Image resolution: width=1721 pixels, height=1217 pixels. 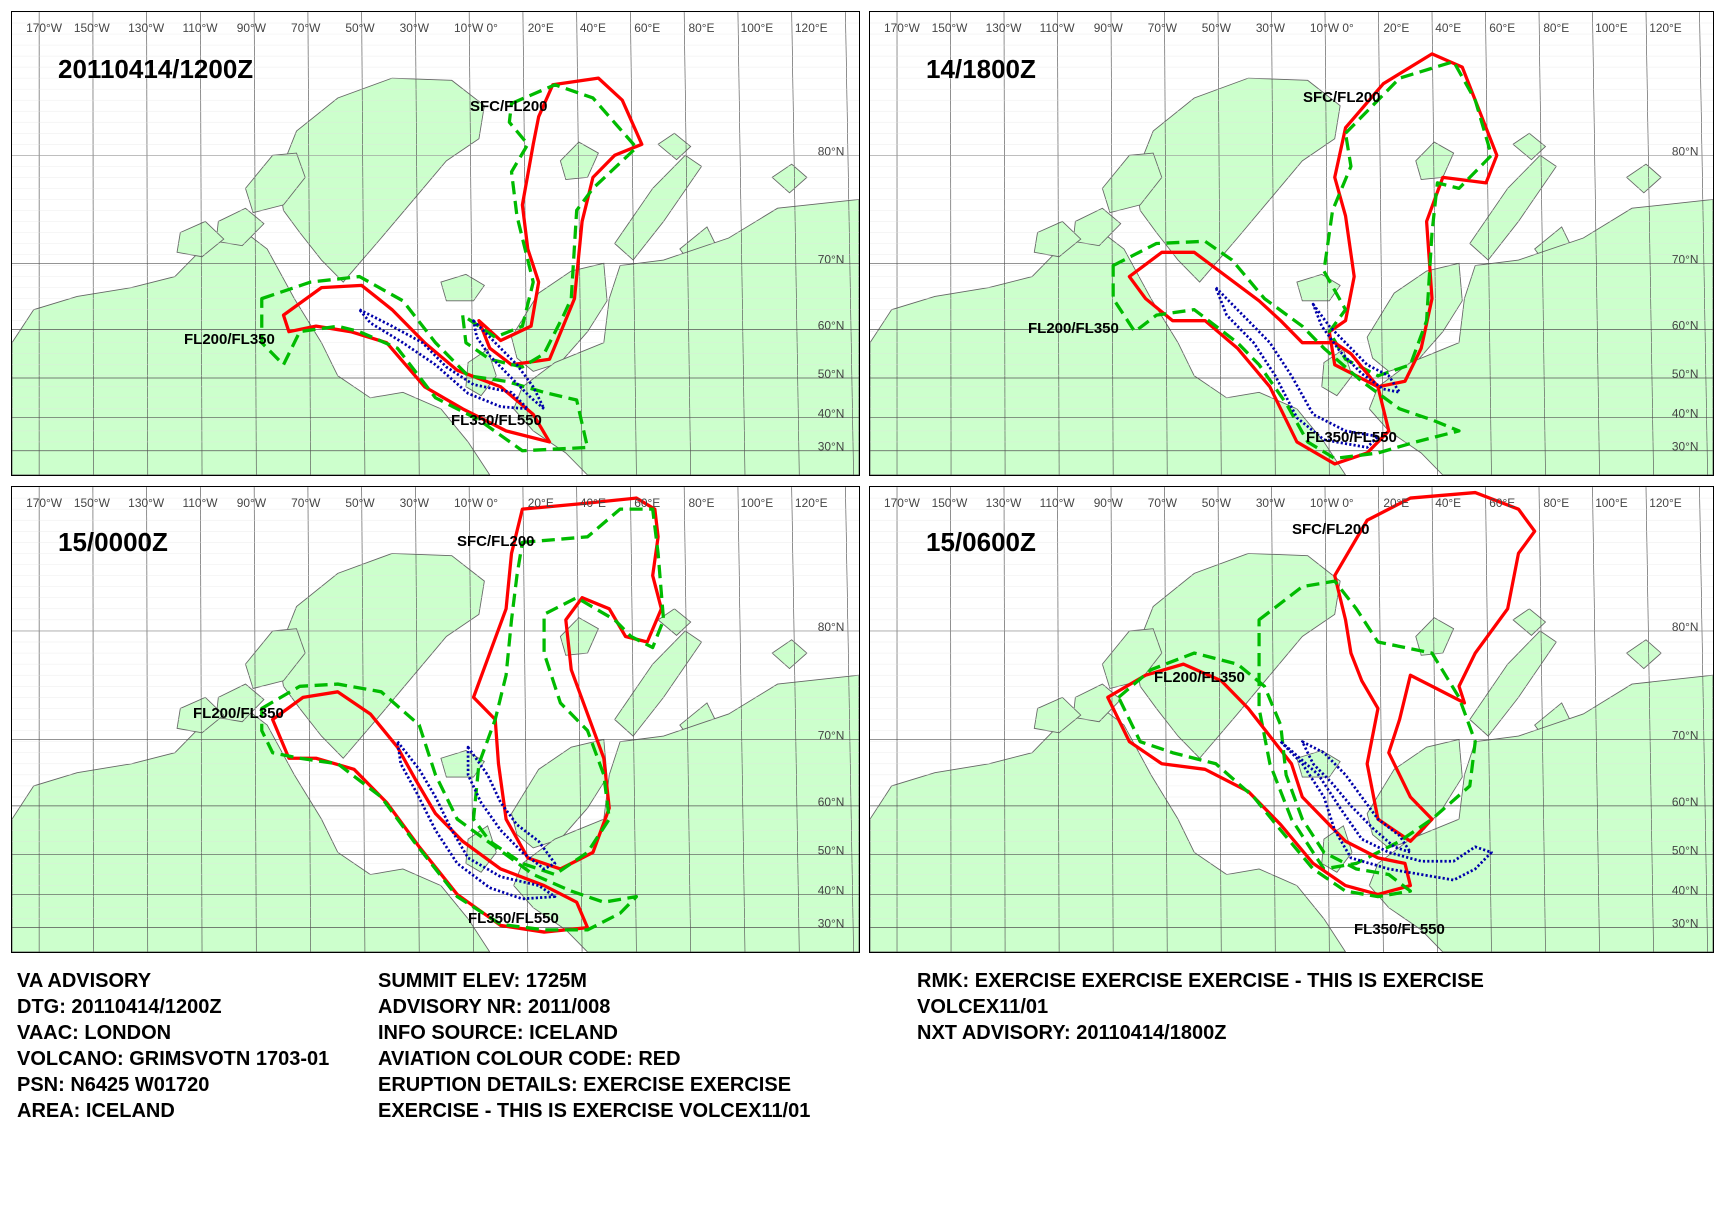 I want to click on longitude-label: 30°W, so click(x=415, y=28).